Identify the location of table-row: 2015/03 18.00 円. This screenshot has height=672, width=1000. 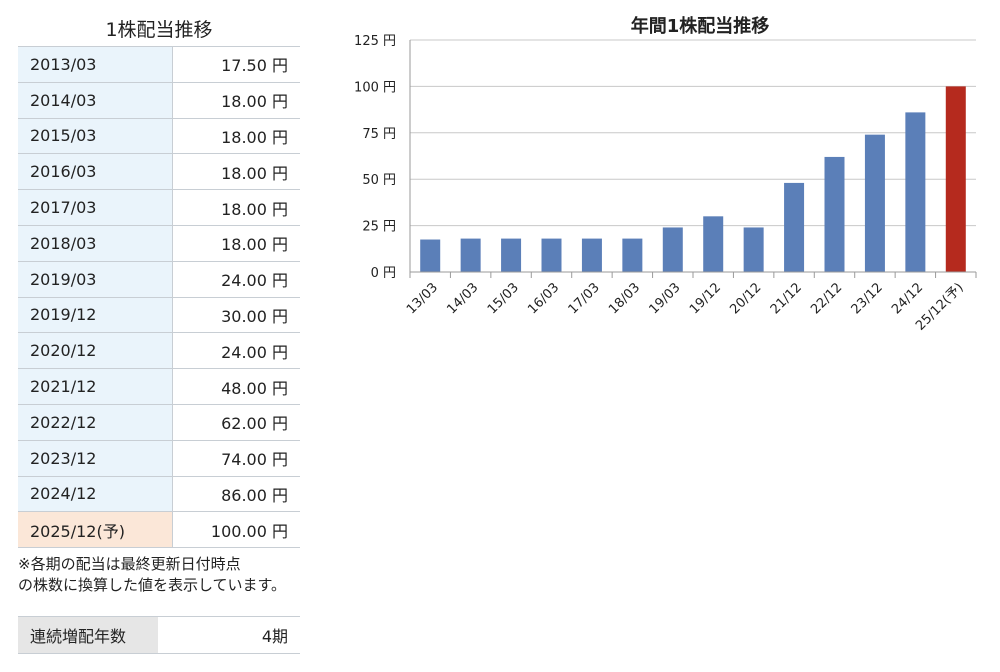
(159, 136).